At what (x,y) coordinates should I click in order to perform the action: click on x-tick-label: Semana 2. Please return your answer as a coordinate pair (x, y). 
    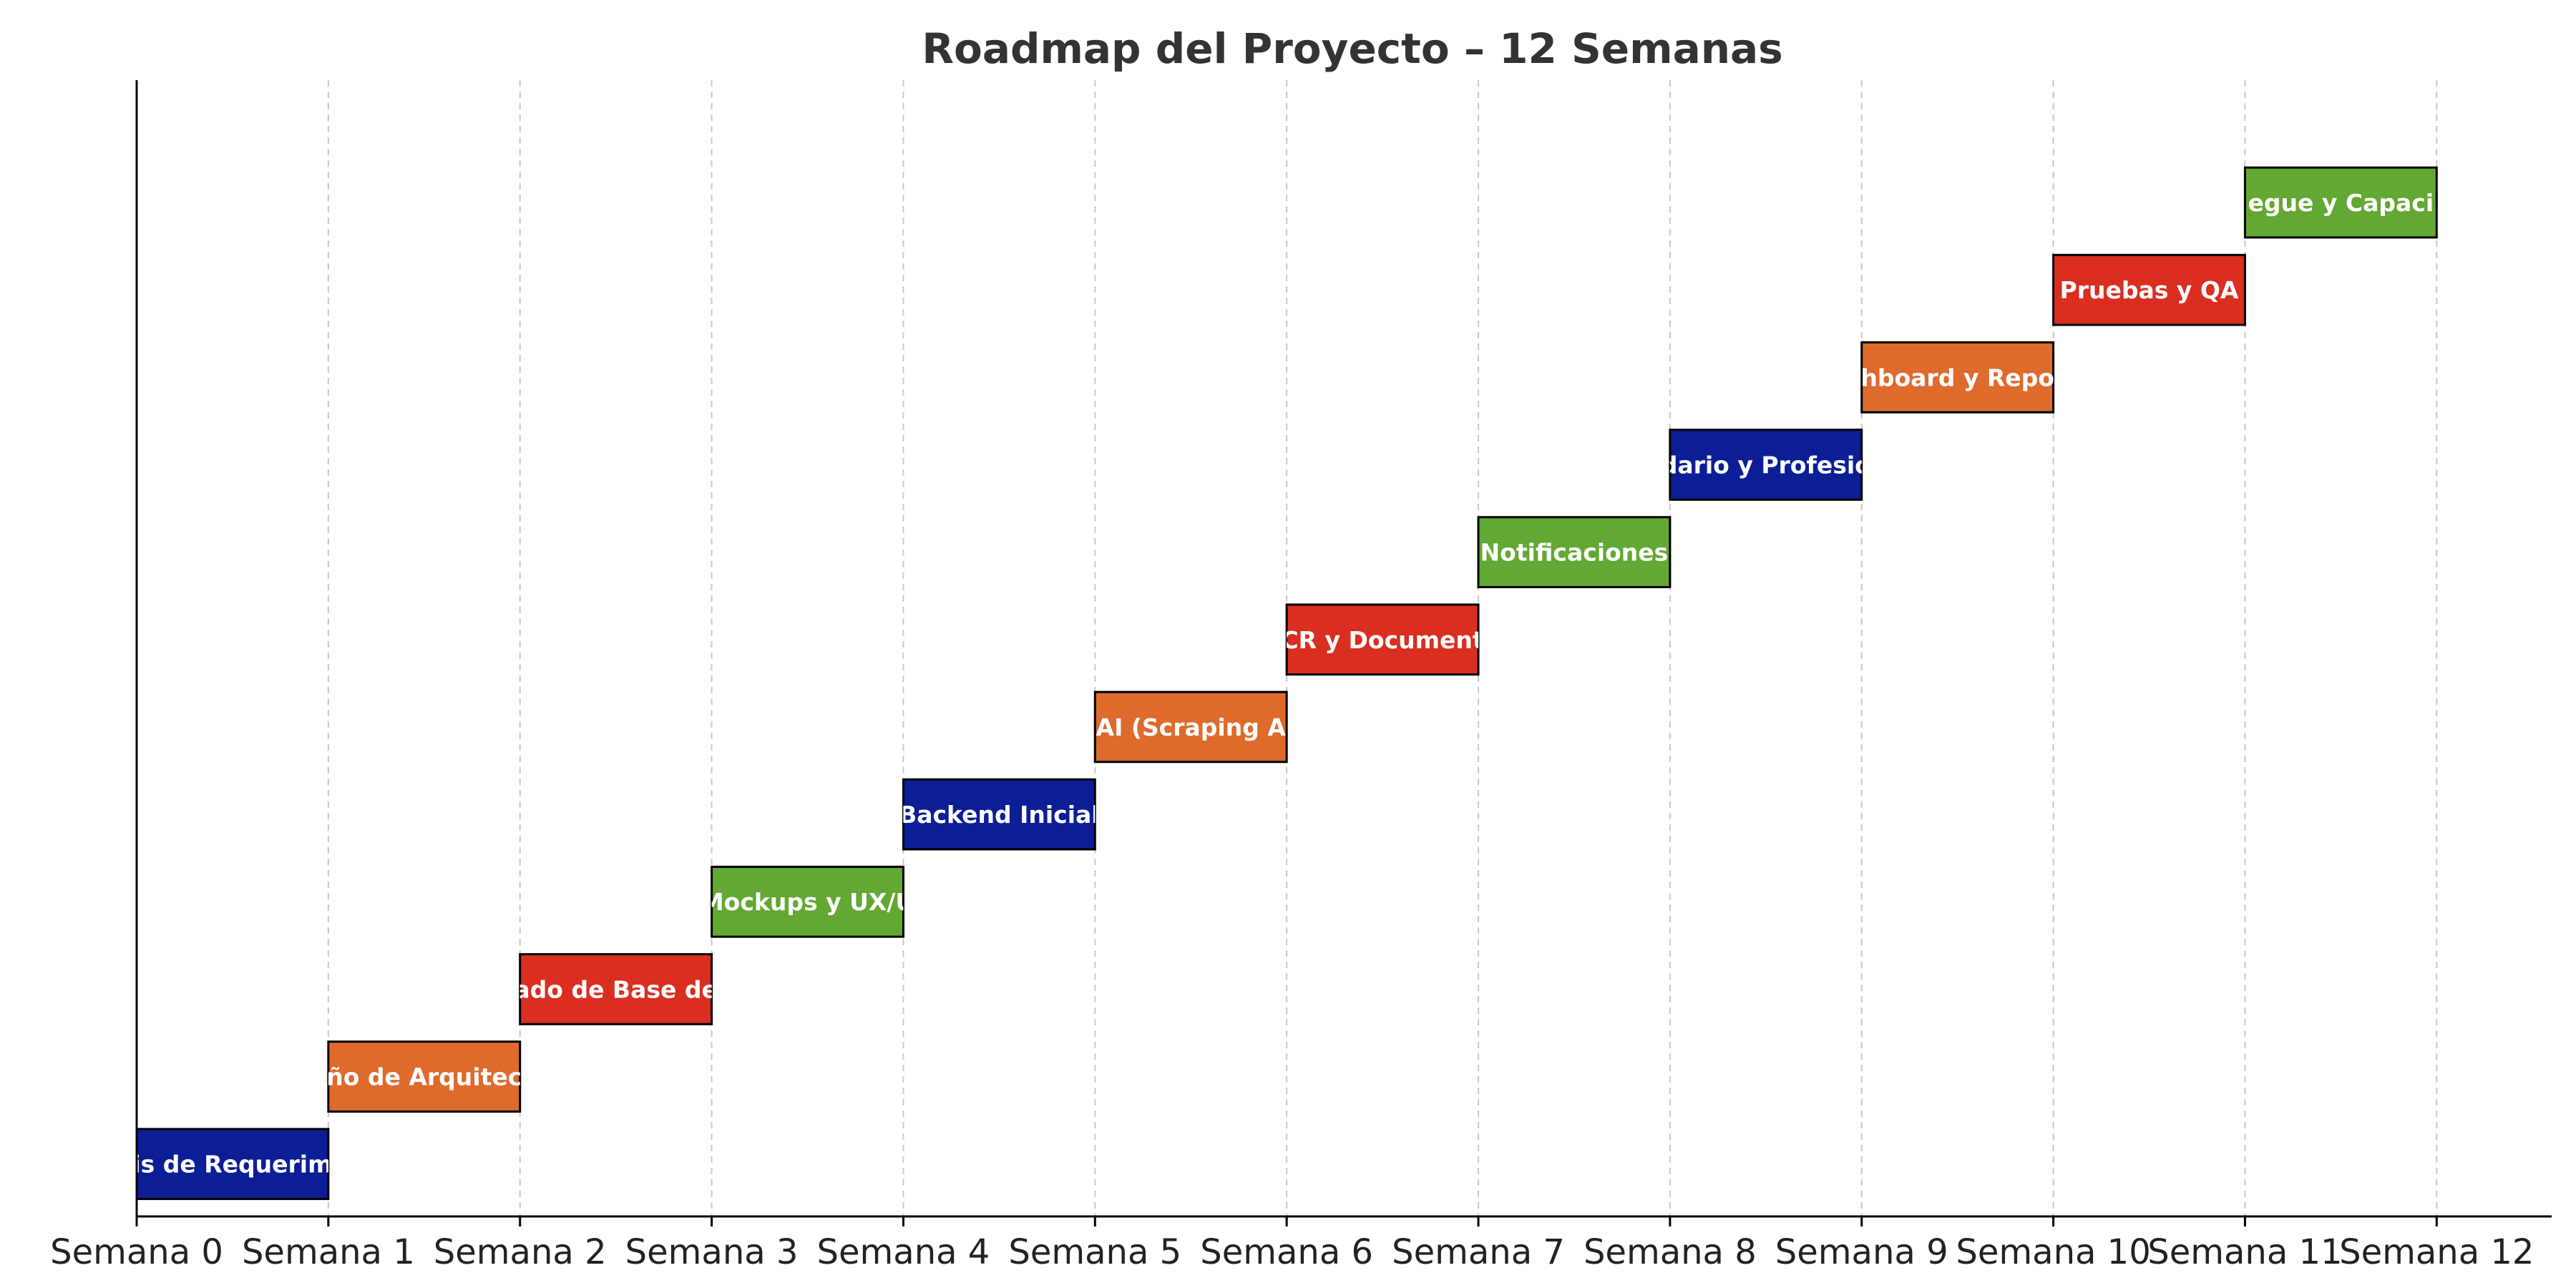
    Looking at the image, I should click on (520, 1252).